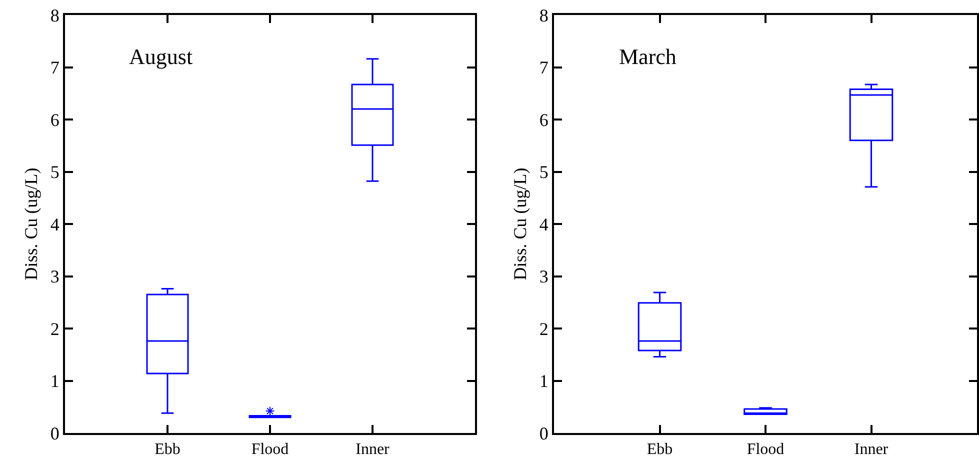  I want to click on annotation: August, so click(161, 56).